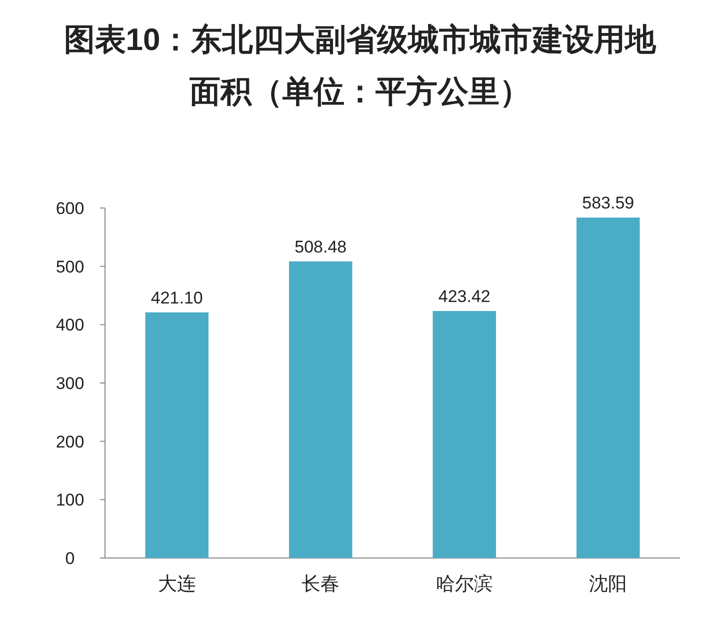 The width and height of the screenshot is (720, 625). Describe the element at coordinates (70, 208) in the screenshot. I see `y-tick-label: 600` at that location.